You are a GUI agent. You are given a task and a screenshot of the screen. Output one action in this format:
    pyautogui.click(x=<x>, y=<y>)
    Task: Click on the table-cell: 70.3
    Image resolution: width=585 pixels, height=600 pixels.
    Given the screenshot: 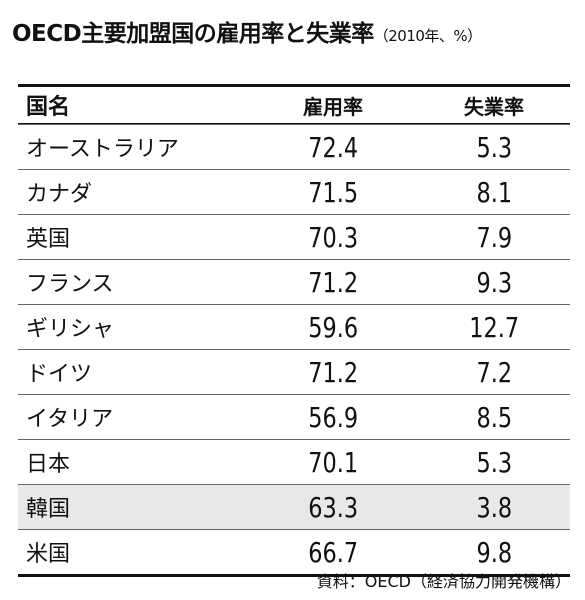 What is the action you would take?
    pyautogui.click(x=308, y=237)
    